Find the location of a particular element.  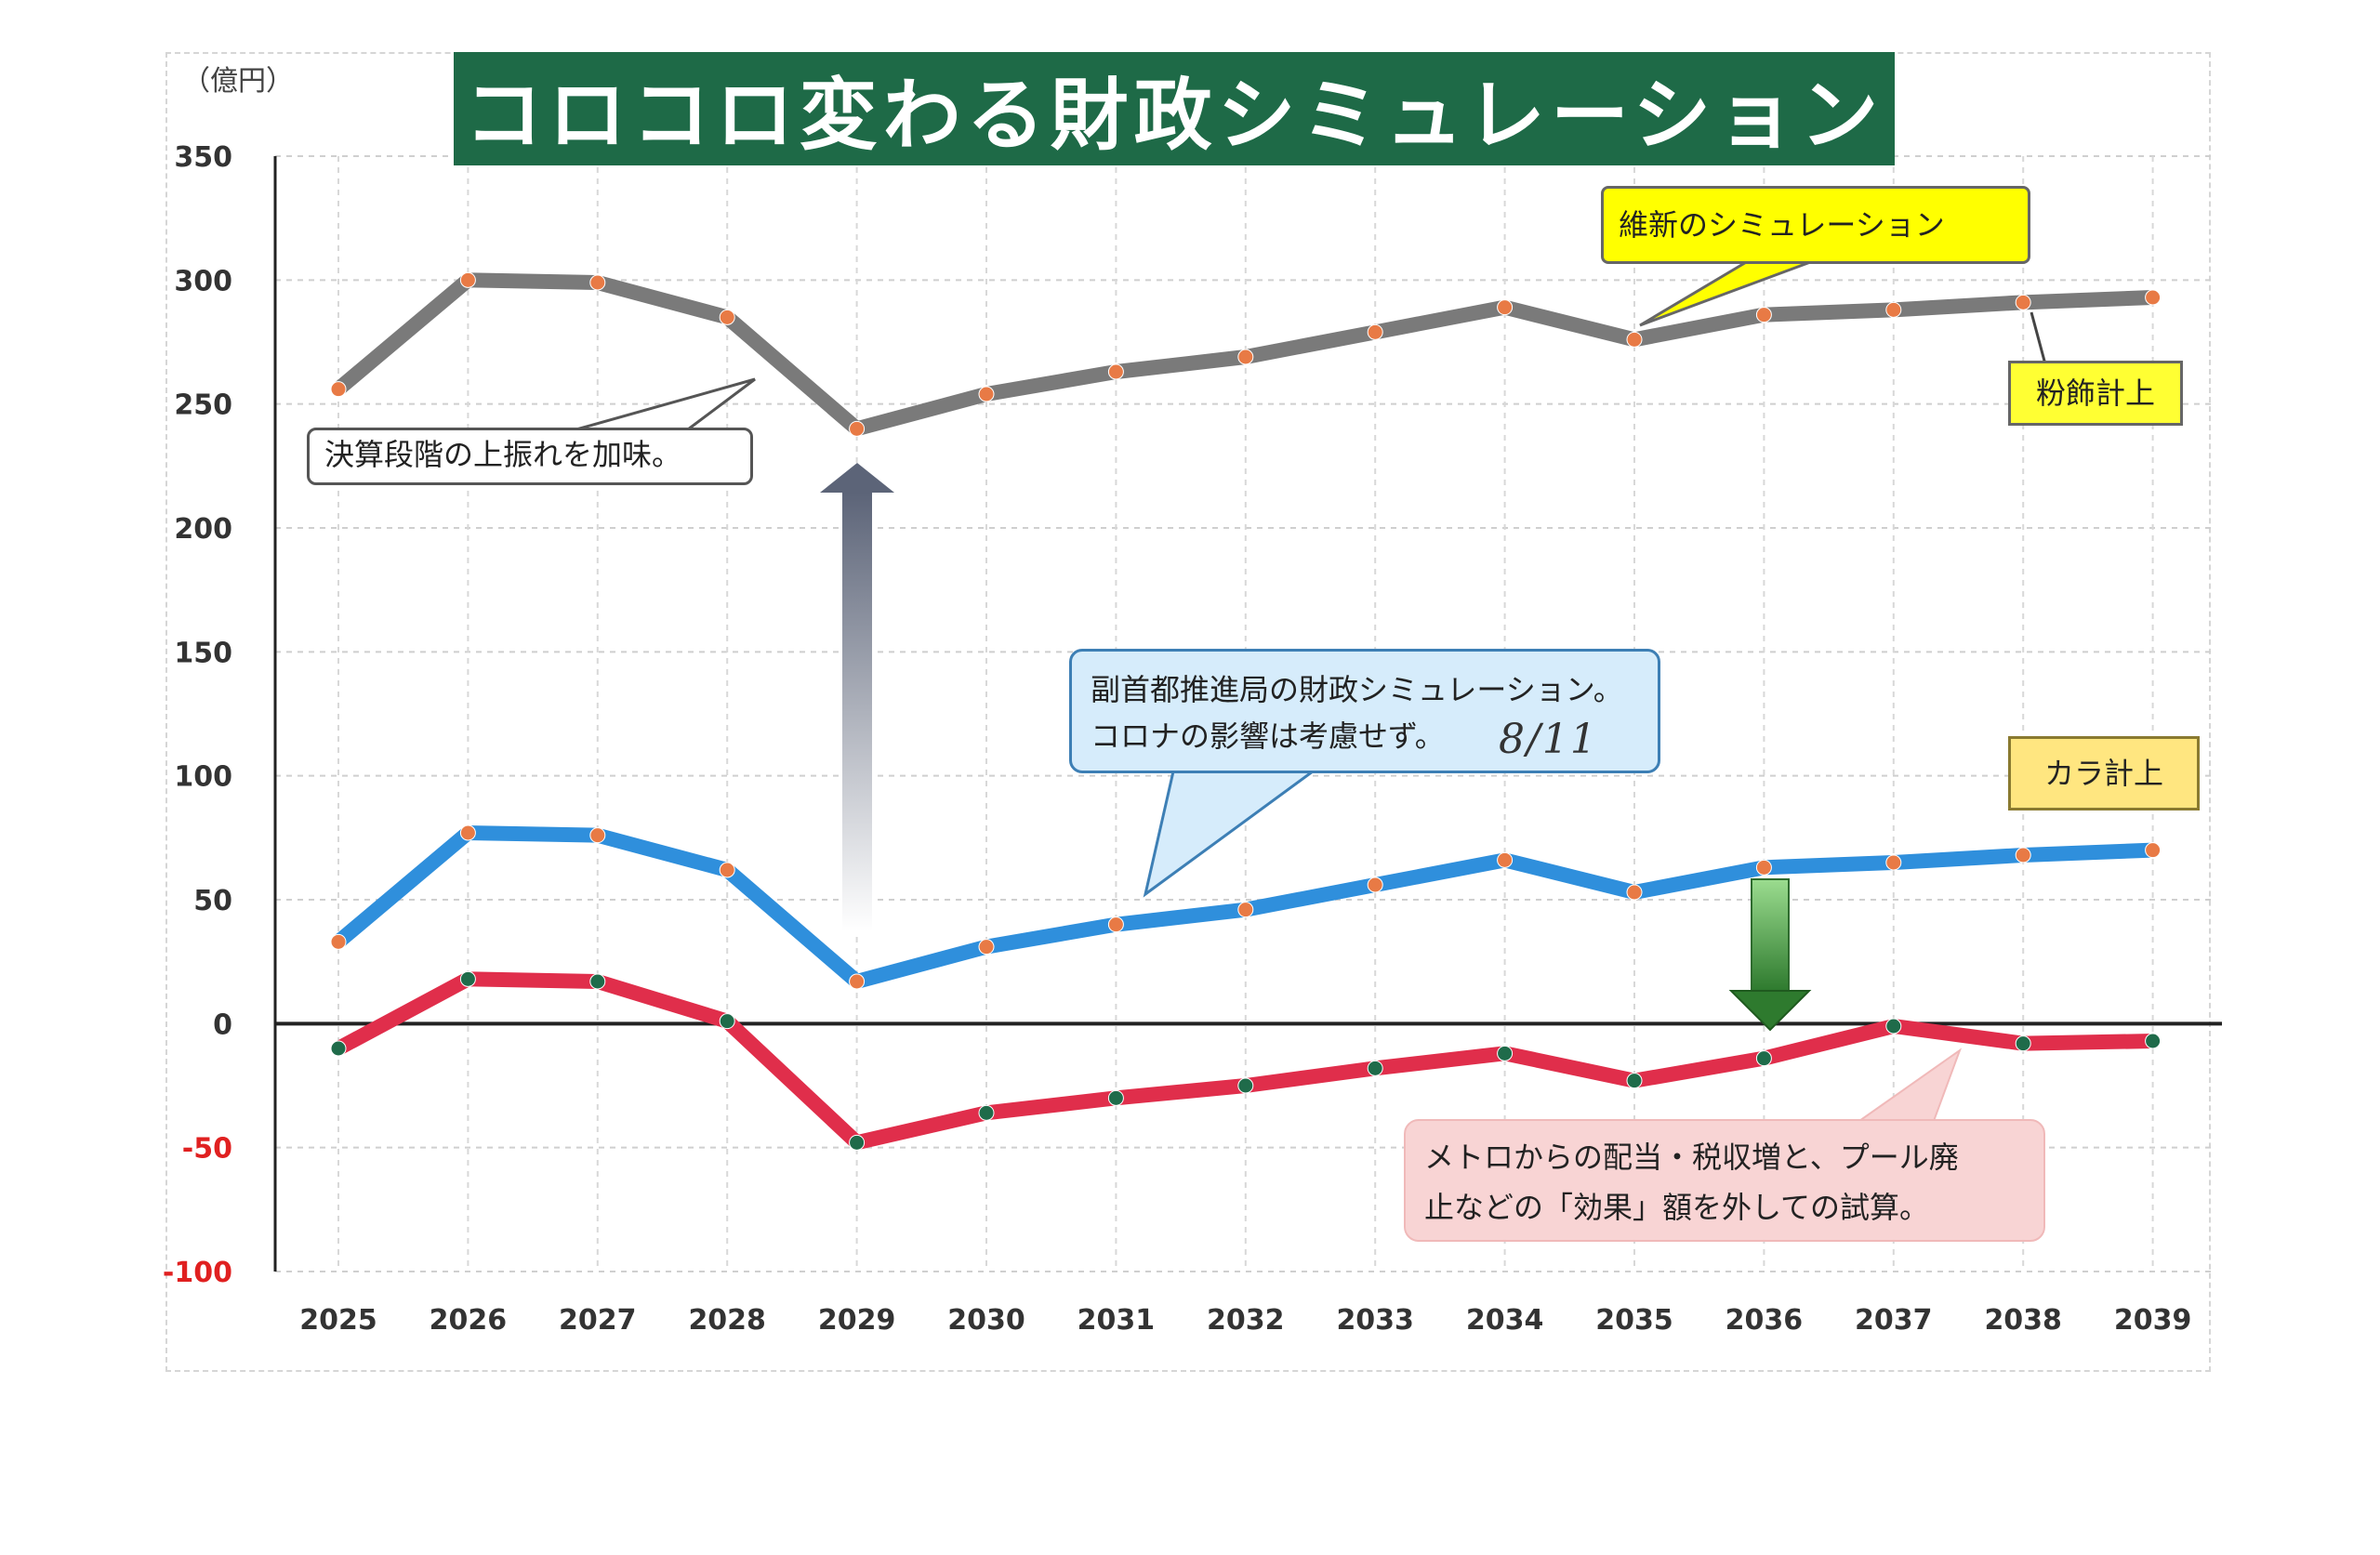

x-tick-label: 2029 is located at coordinates (857, 1320).